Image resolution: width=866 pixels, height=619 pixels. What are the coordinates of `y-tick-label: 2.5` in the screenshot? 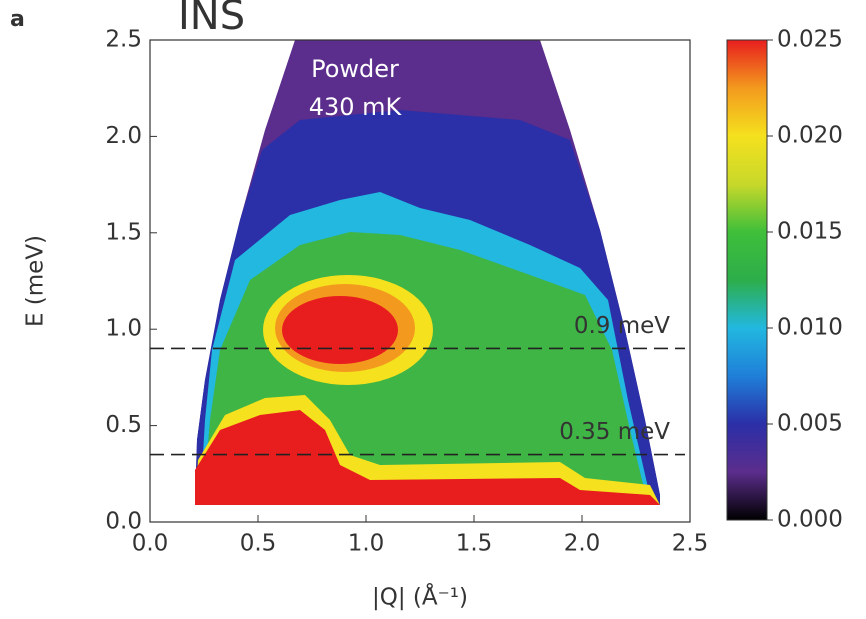 It's located at (123, 40).